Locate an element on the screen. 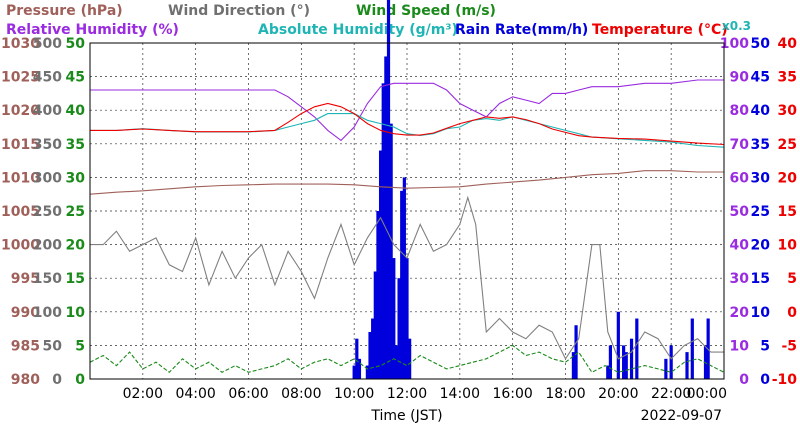 This screenshot has height=434, width=800. y-tick-rain: 15 is located at coordinates (760, 279).